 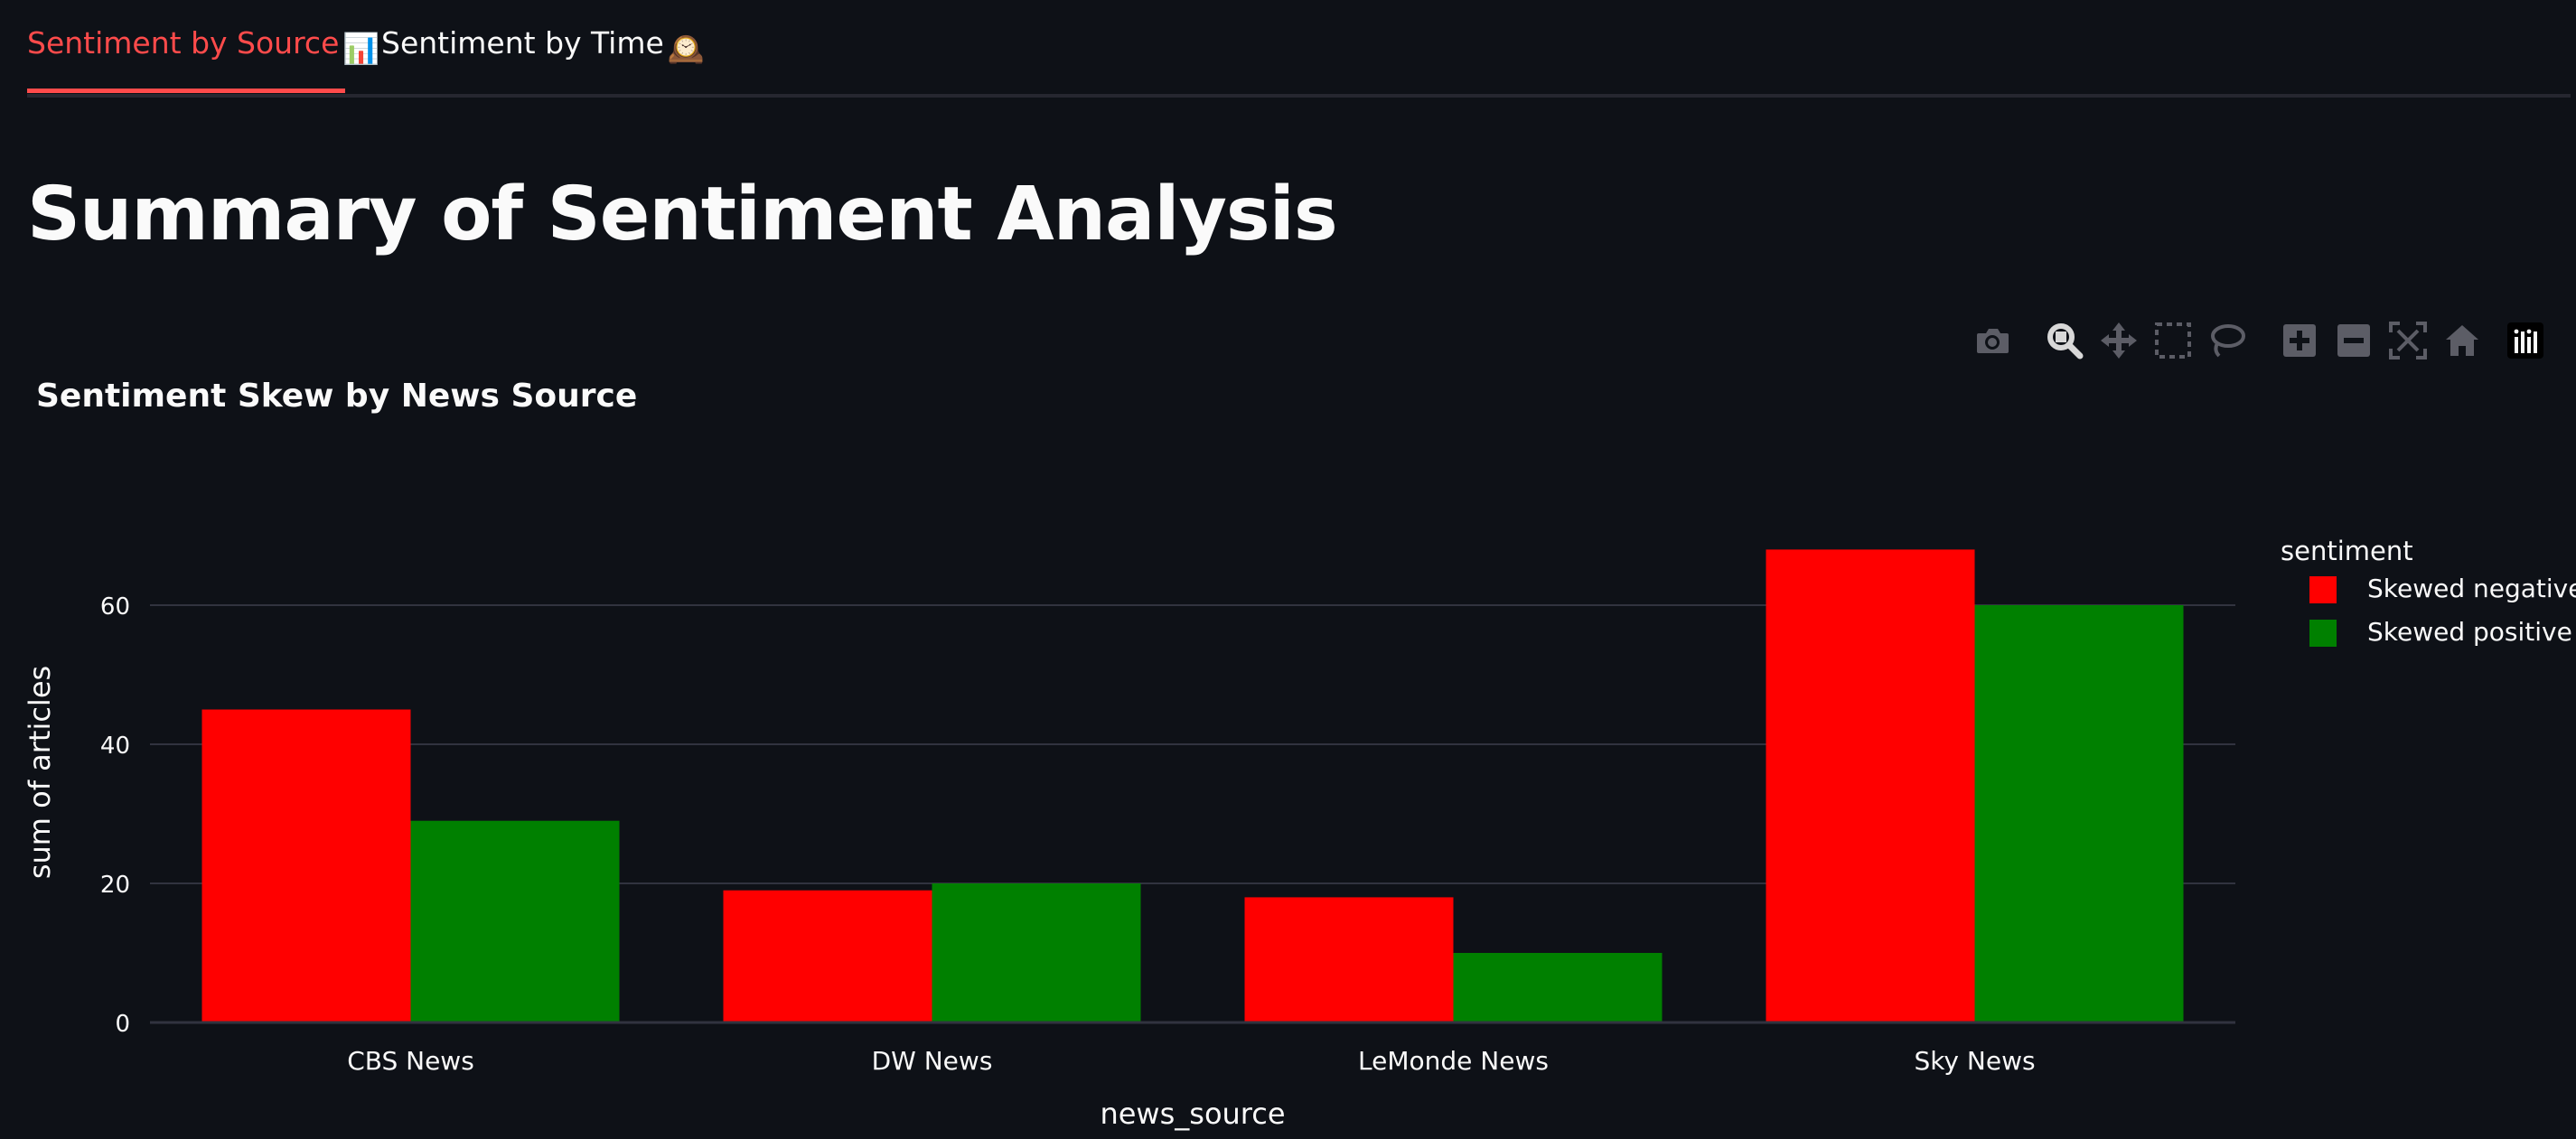 I want to click on active-tab-indicator, so click(x=186, y=91).